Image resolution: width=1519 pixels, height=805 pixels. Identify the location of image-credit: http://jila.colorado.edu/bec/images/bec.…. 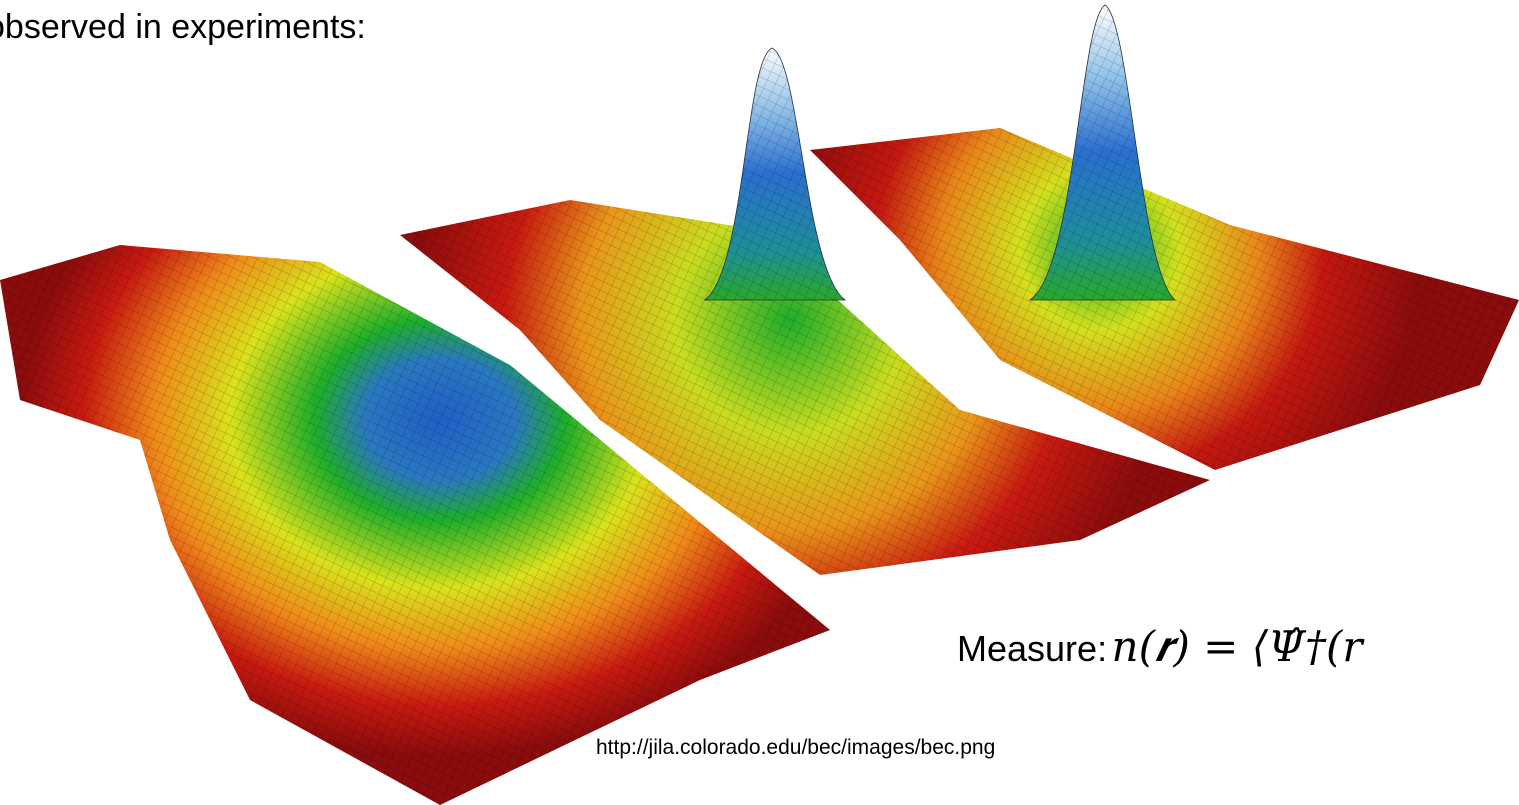
(796, 747).